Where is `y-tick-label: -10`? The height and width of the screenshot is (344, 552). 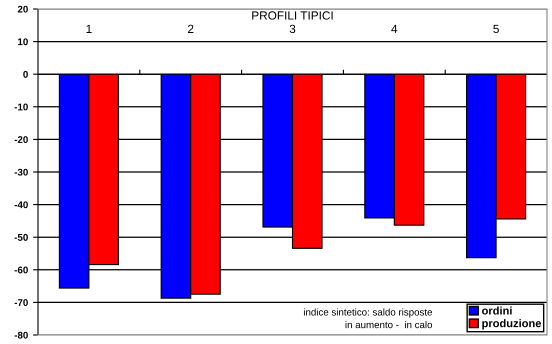
y-tick-label: -10 is located at coordinates (21, 107).